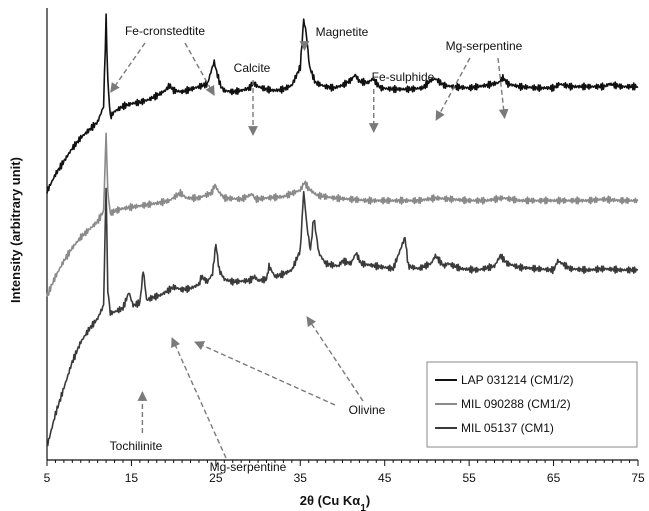 The width and height of the screenshot is (649, 511). What do you see at coordinates (342, 32) in the screenshot?
I see `annotation-label: Magnetite` at bounding box center [342, 32].